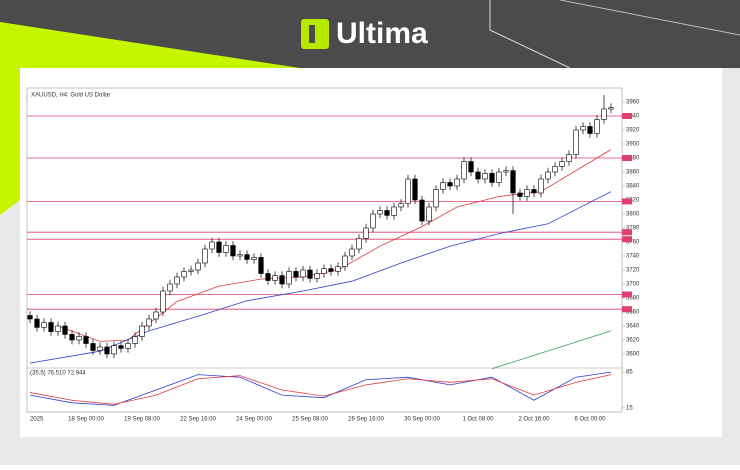 Image resolution: width=740 pixels, height=470 pixels. I want to click on x-tick-label: 1 Oct 08:00, so click(478, 420).